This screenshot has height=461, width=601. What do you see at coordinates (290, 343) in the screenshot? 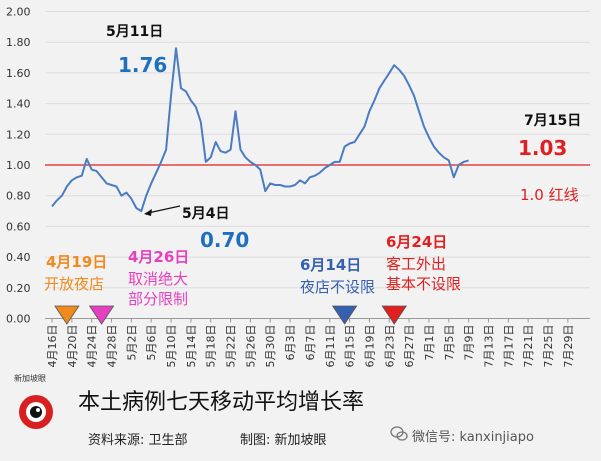
I see `x-tick-label: 6月3日` at bounding box center [290, 343].